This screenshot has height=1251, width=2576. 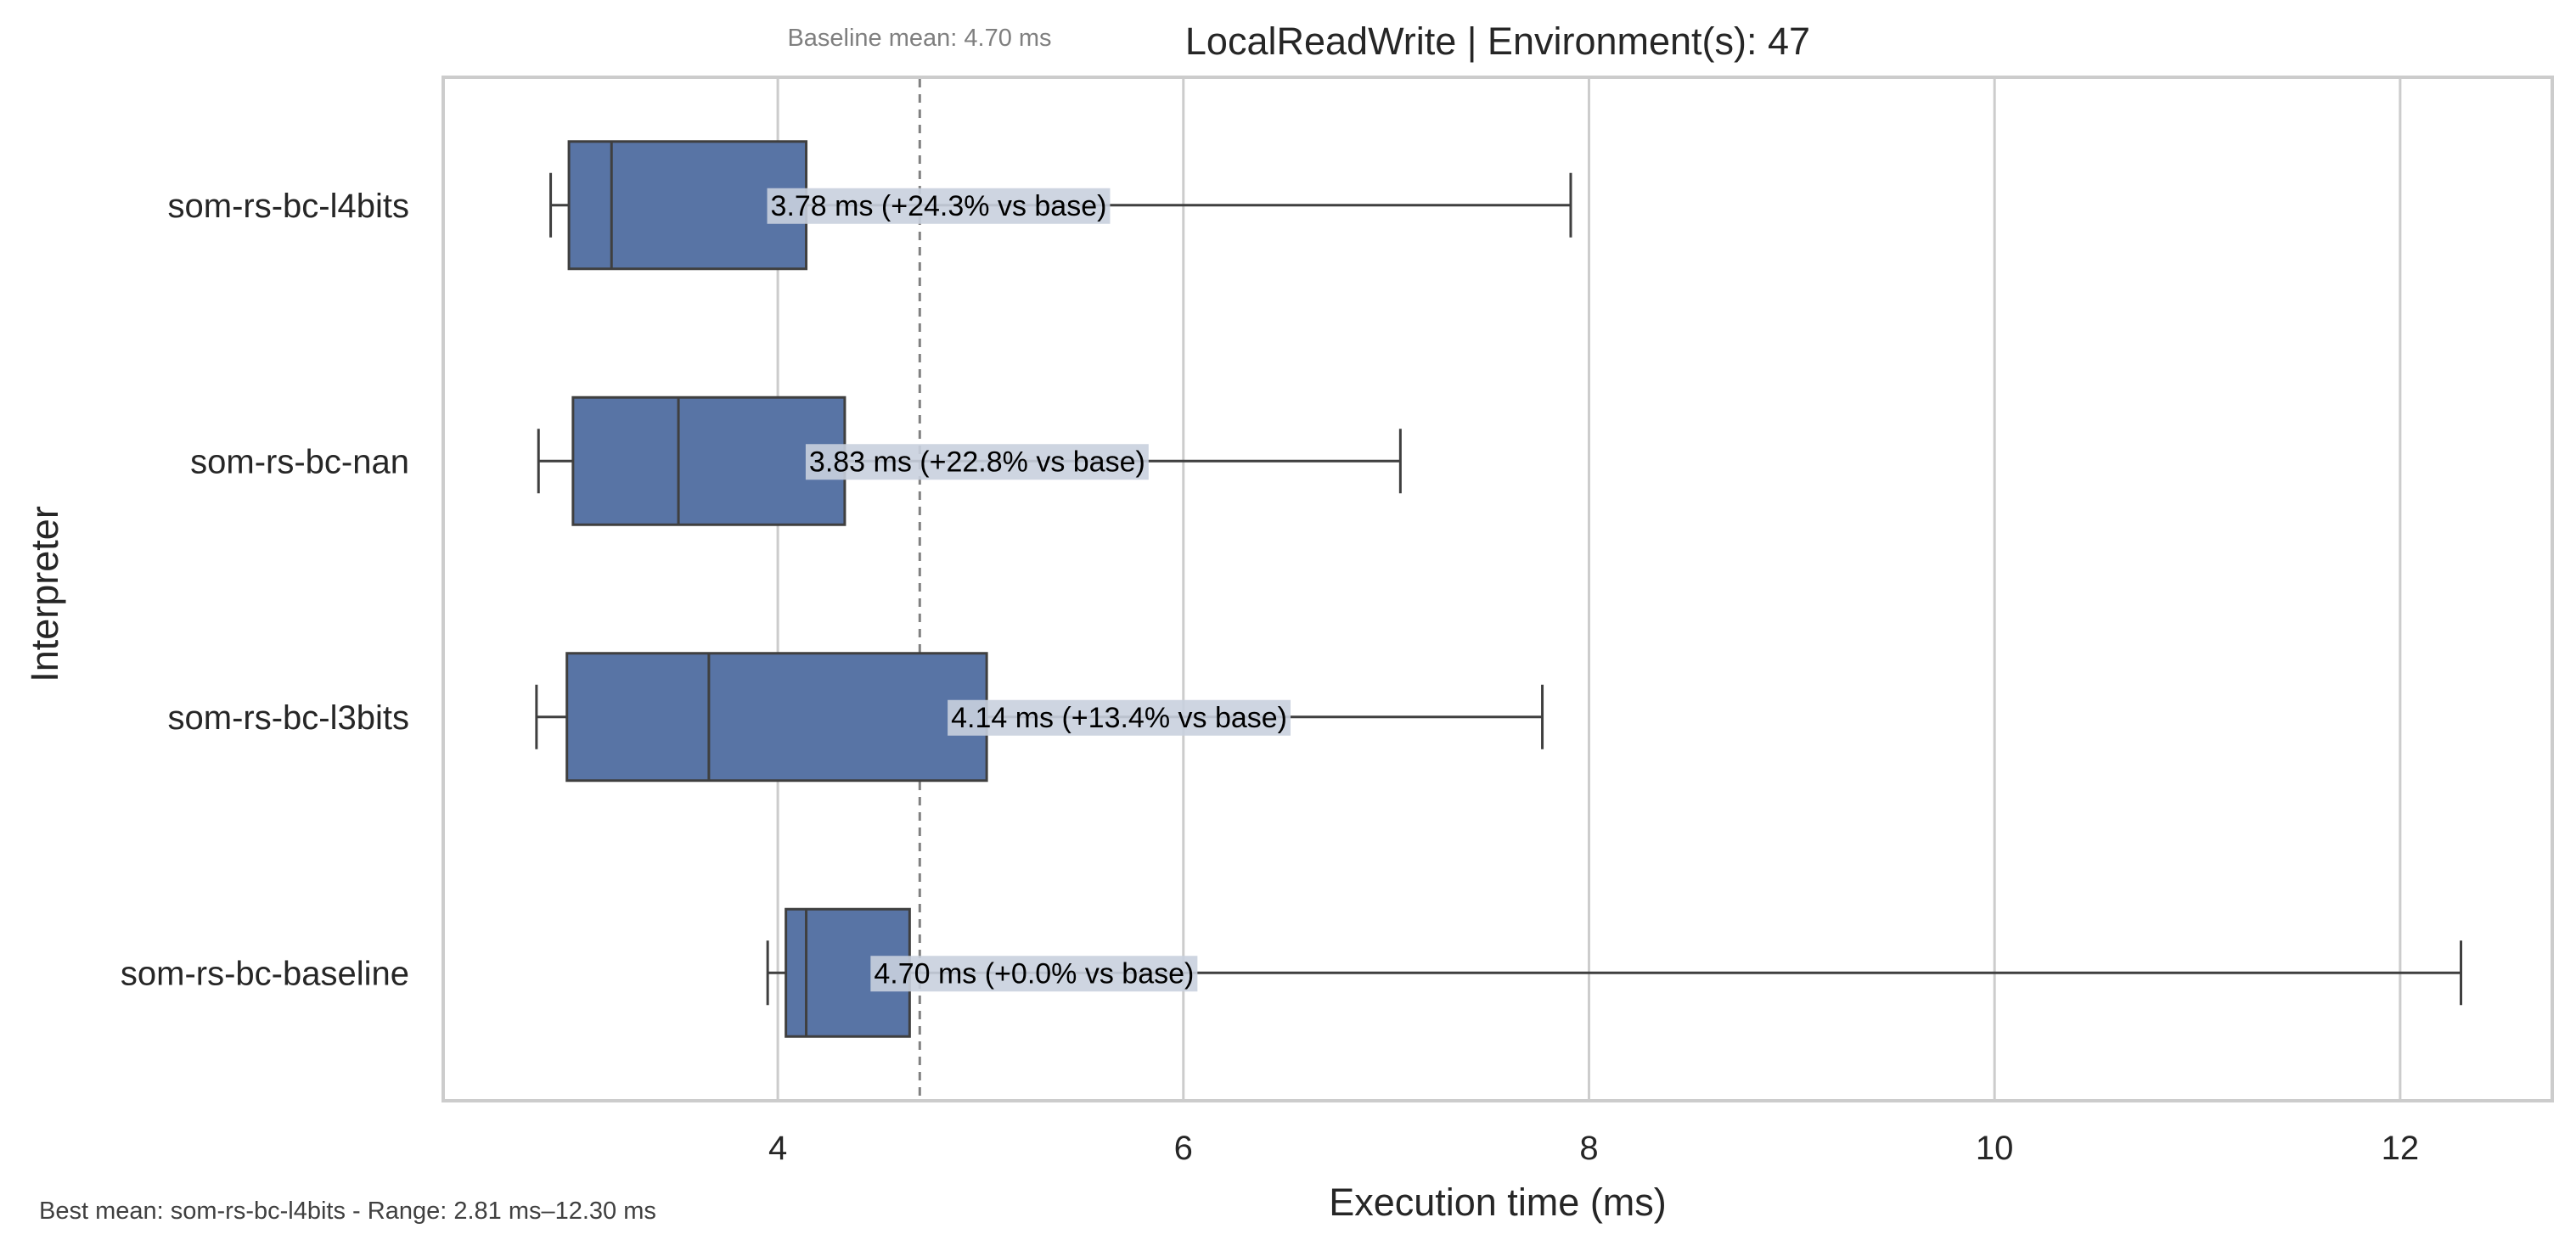 I want to click on mean-annotation-som-rs-bc-baseline: 4.70 ms (+0.0% vs base), so click(x=1034, y=974).